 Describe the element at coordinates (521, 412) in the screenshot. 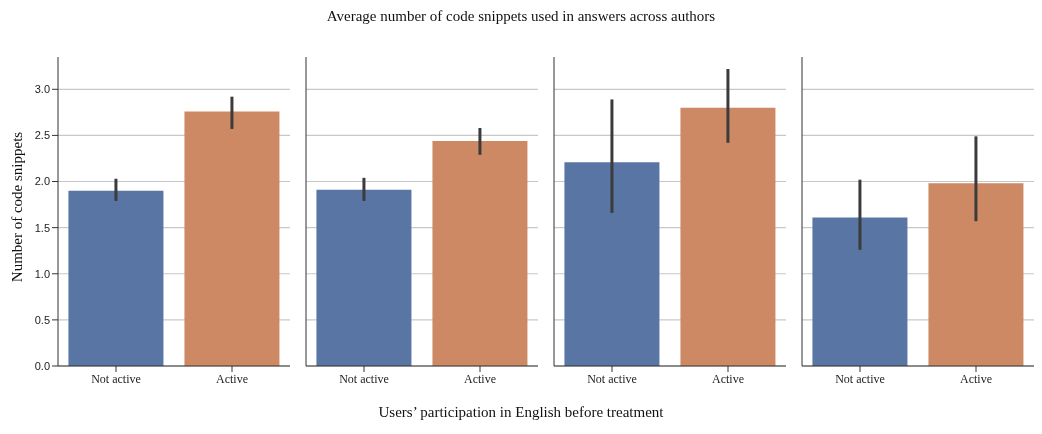

I see `x-axis-title: Users’ participation in English before treatment` at that location.